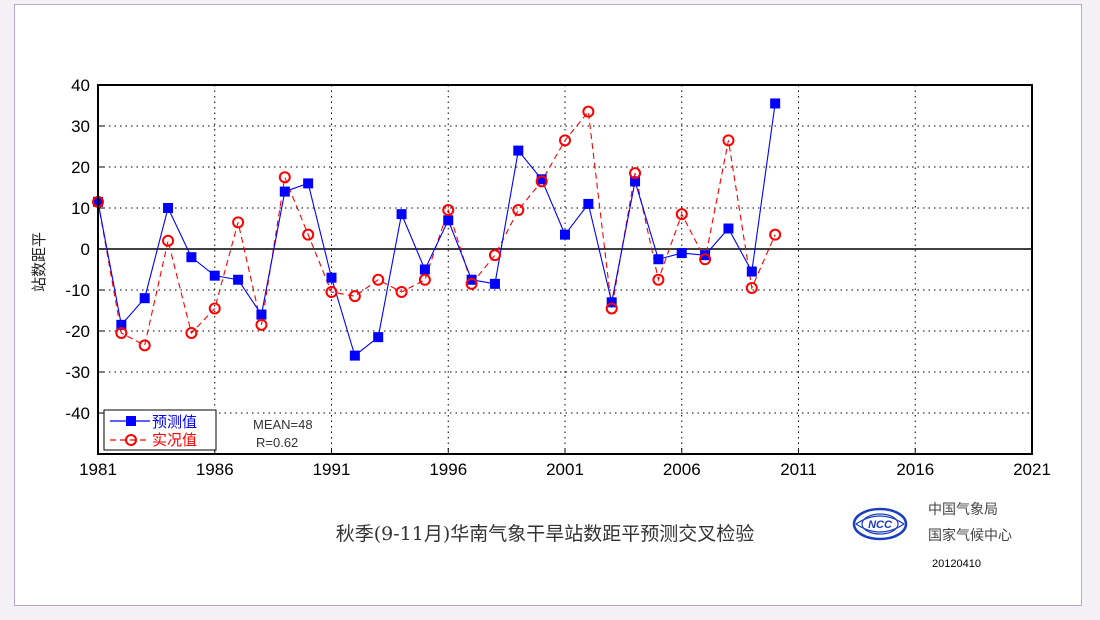 Image resolution: width=1100 pixels, height=620 pixels. I want to click on ncc-logo: NCC, so click(880, 524).